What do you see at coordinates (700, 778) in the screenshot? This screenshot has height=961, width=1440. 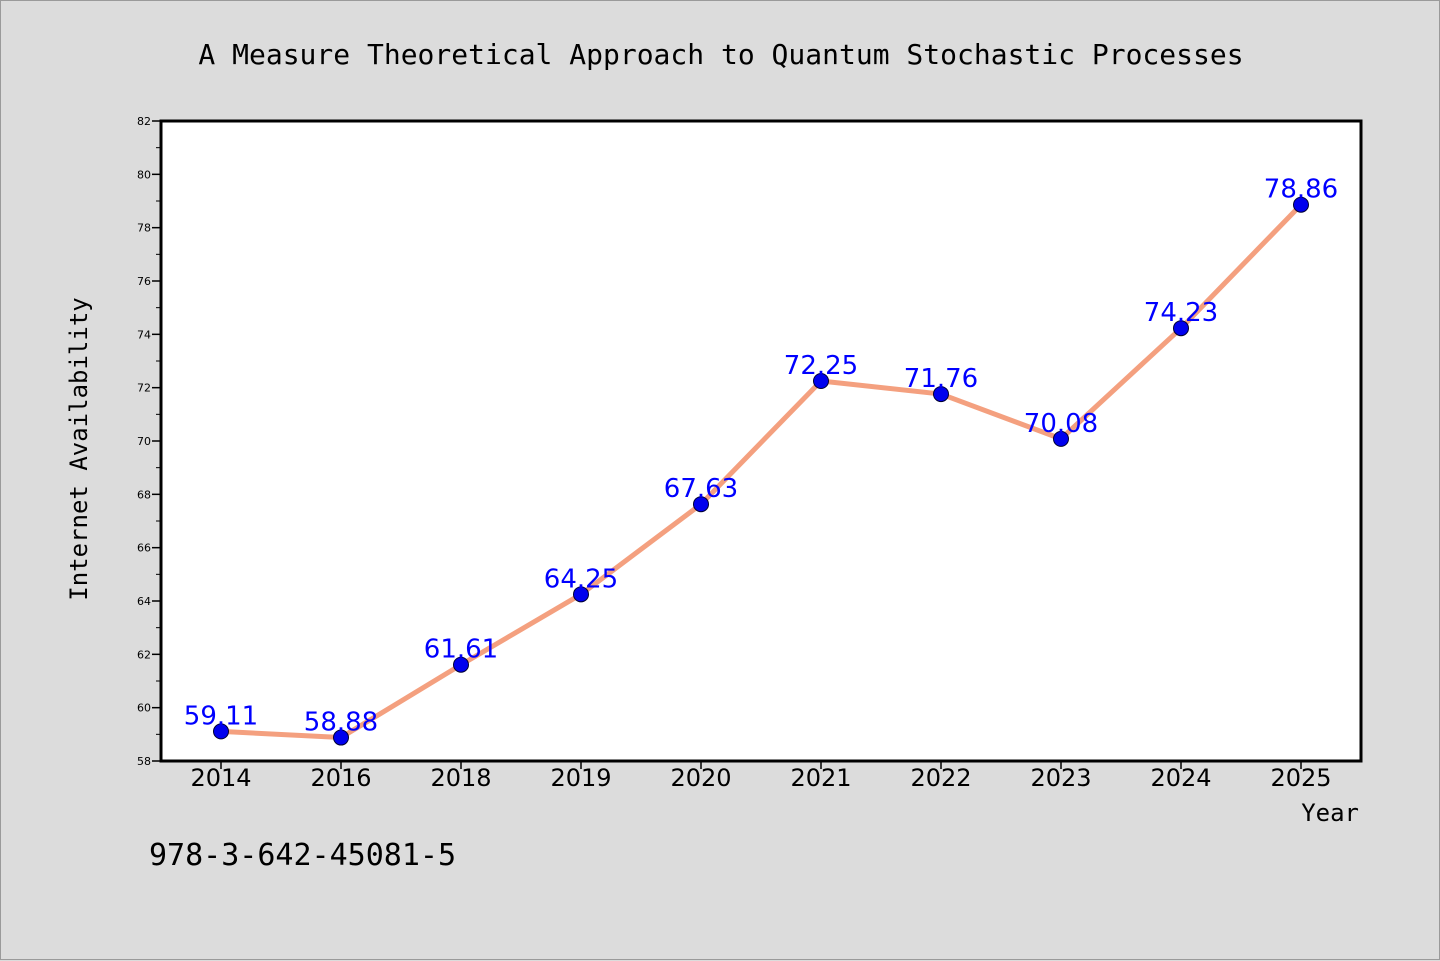 I see `x-tick-label: 2020` at bounding box center [700, 778].